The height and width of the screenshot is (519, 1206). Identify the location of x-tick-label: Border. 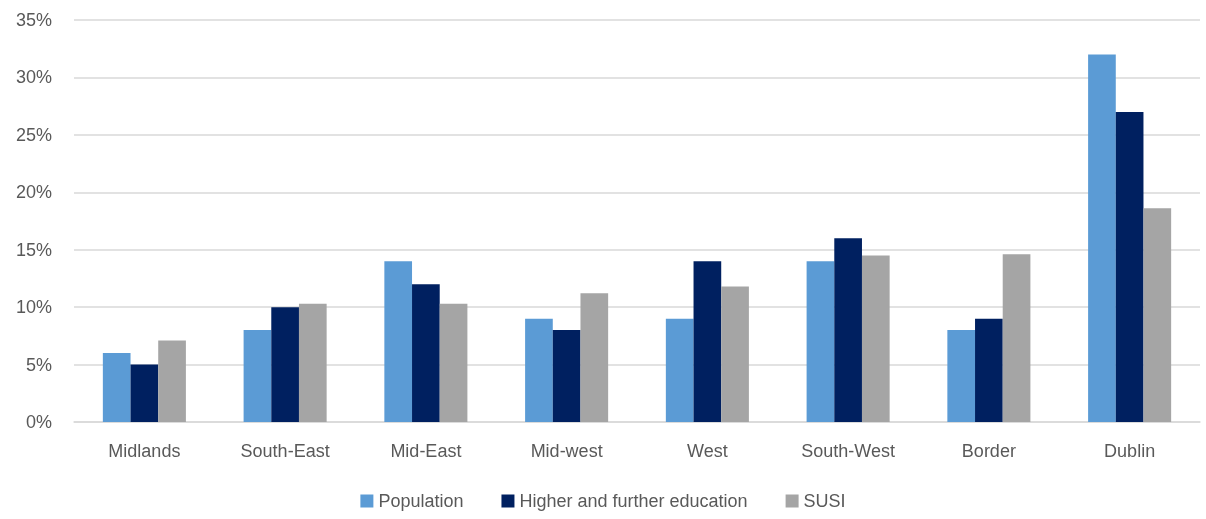
(988, 451).